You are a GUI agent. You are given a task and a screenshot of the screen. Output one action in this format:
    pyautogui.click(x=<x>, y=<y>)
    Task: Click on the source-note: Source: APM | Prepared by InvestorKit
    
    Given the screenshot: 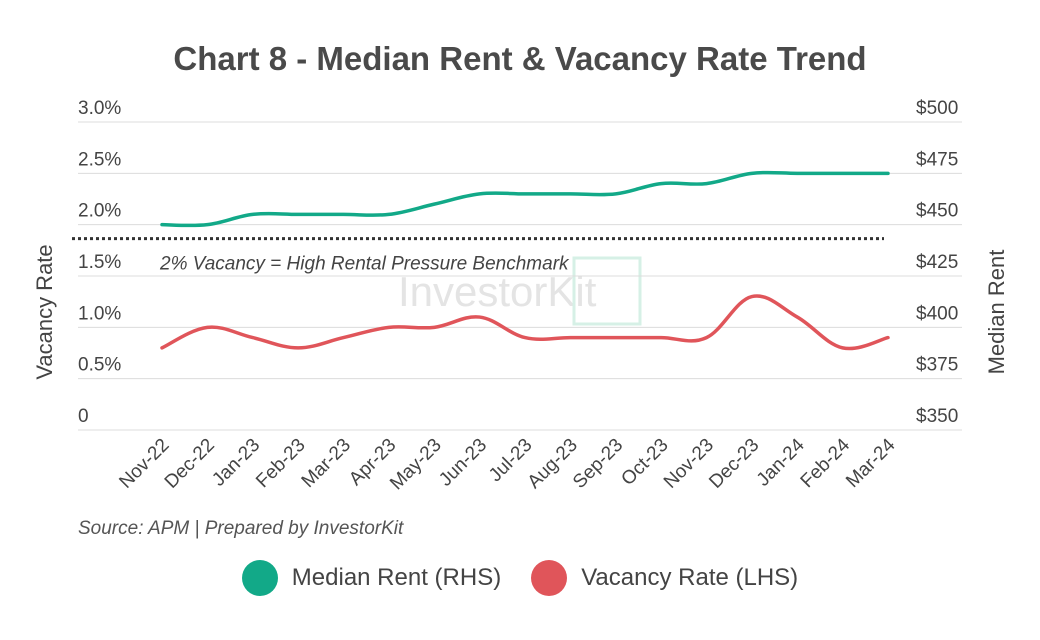 What is the action you would take?
    pyautogui.click(x=241, y=528)
    